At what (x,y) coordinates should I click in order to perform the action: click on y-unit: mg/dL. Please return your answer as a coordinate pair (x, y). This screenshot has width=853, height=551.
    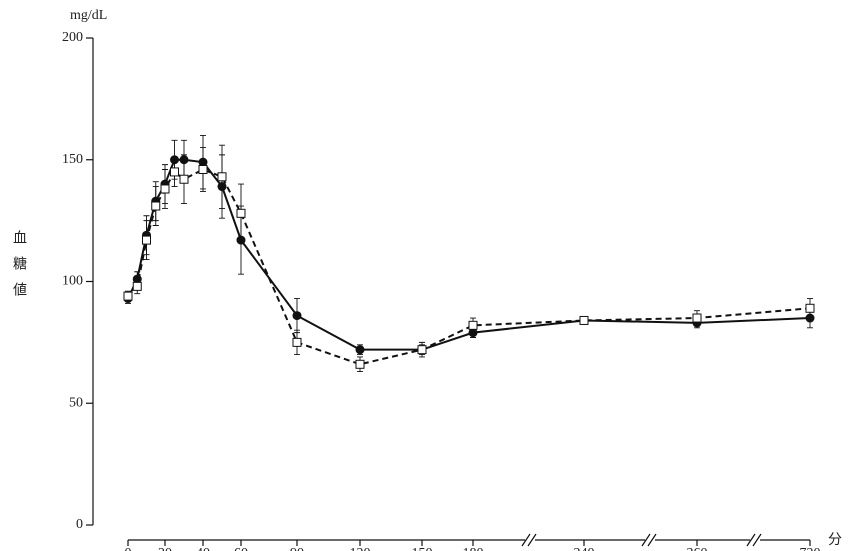
    Looking at the image, I should click on (88, 15).